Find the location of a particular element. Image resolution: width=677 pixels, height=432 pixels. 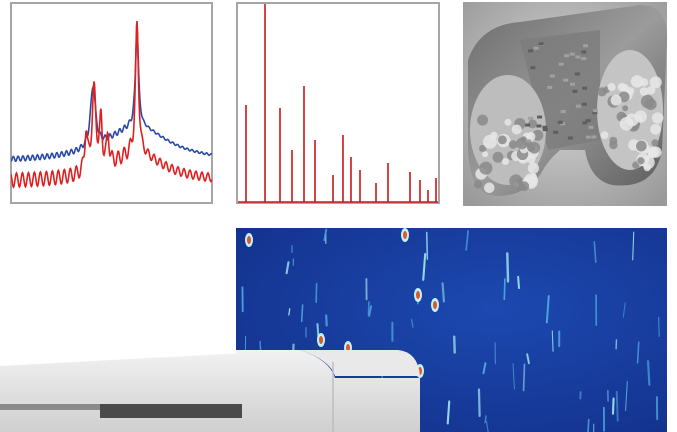

peak-panel is located at coordinates (338, 103).